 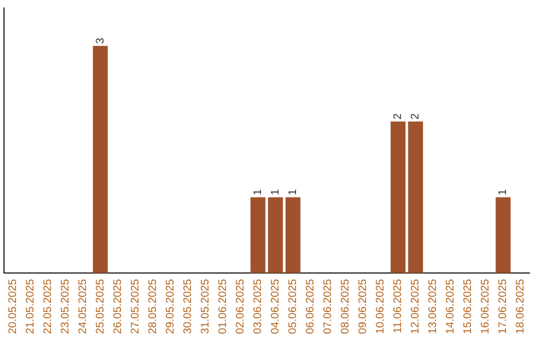 What do you see at coordinates (363, 306) in the screenshot?
I see `x-tick-label: 09.06.2025` at bounding box center [363, 306].